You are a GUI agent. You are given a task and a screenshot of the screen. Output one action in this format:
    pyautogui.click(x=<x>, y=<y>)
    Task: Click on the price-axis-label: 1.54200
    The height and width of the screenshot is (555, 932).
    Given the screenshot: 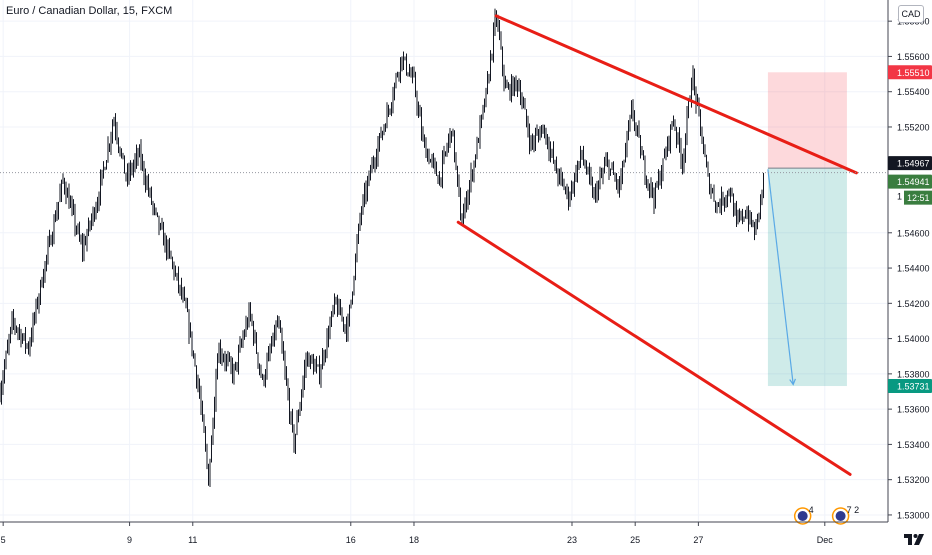 What is the action you would take?
    pyautogui.click(x=913, y=304)
    